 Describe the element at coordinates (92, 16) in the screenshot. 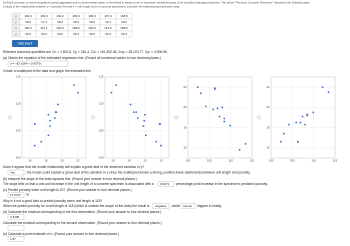

I see `cell-text: 106.3` at that location.